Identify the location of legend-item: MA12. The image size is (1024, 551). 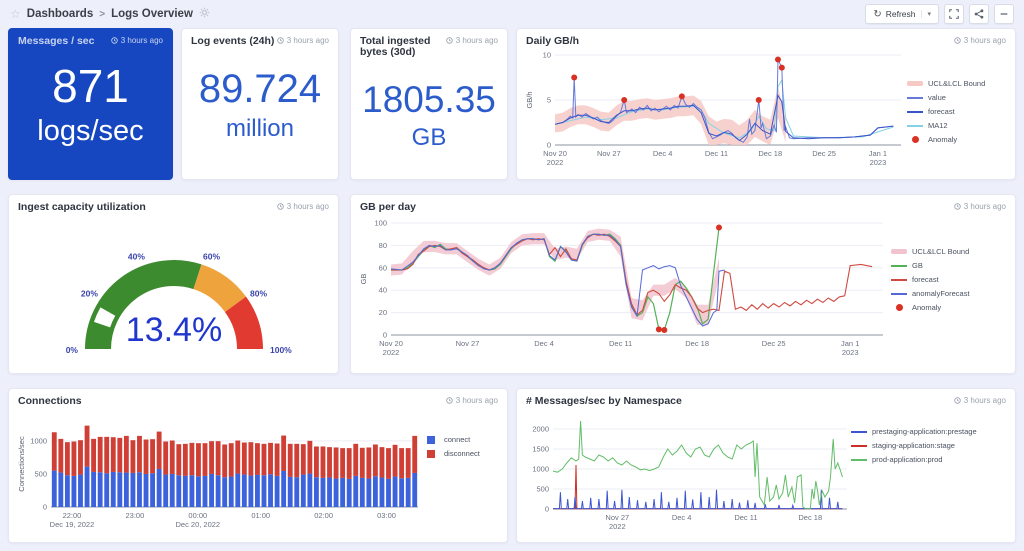
(955, 125).